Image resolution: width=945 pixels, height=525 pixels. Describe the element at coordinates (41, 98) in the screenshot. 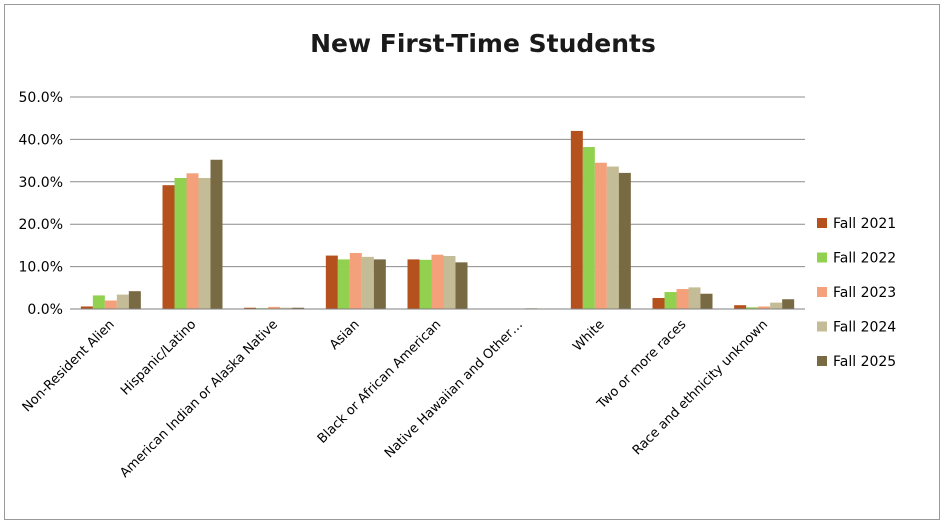

I see `y-tick-label: 50.0%` at that location.